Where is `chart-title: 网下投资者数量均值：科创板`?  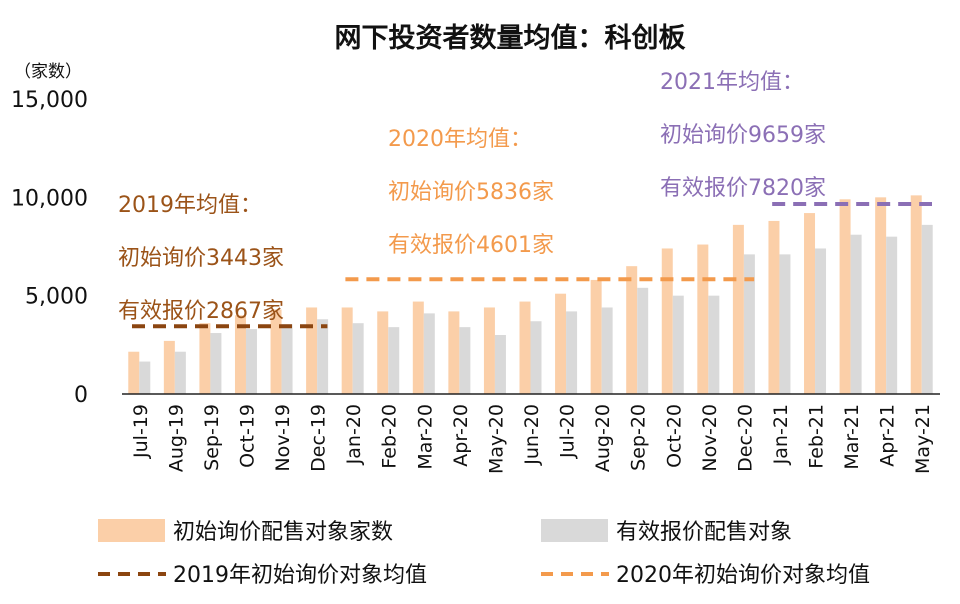
chart-title: 网下投资者数量均值：科创板 is located at coordinates (510, 38).